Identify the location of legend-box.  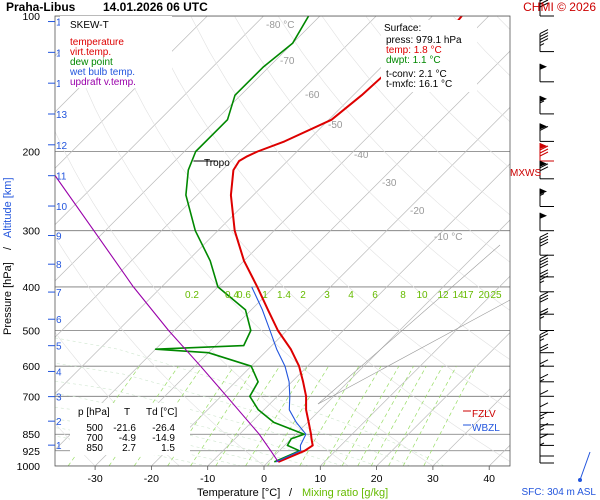
(116, 52).